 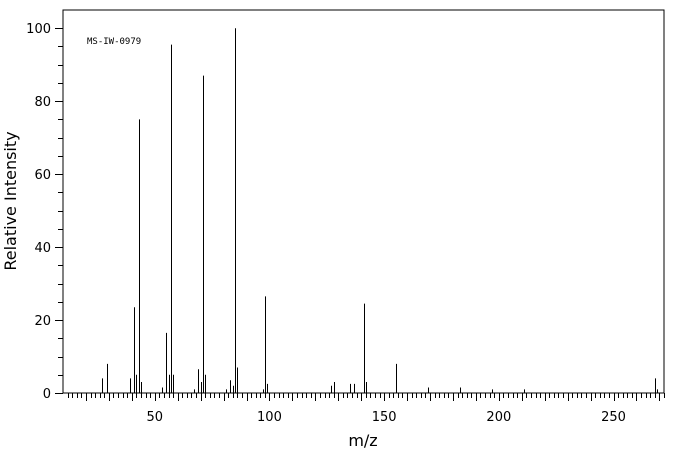 What do you see at coordinates (613, 417) in the screenshot?
I see `x-tick-label: 250` at bounding box center [613, 417].